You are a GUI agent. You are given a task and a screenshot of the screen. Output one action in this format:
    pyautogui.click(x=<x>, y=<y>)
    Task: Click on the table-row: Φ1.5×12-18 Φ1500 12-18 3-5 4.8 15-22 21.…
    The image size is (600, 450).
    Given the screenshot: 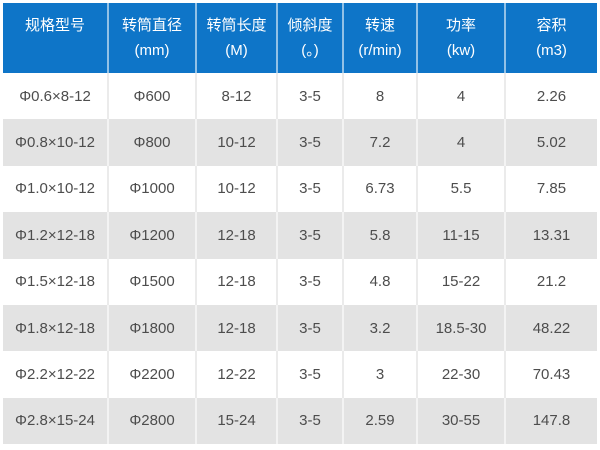 What is the action you would take?
    pyautogui.click(x=300, y=281)
    